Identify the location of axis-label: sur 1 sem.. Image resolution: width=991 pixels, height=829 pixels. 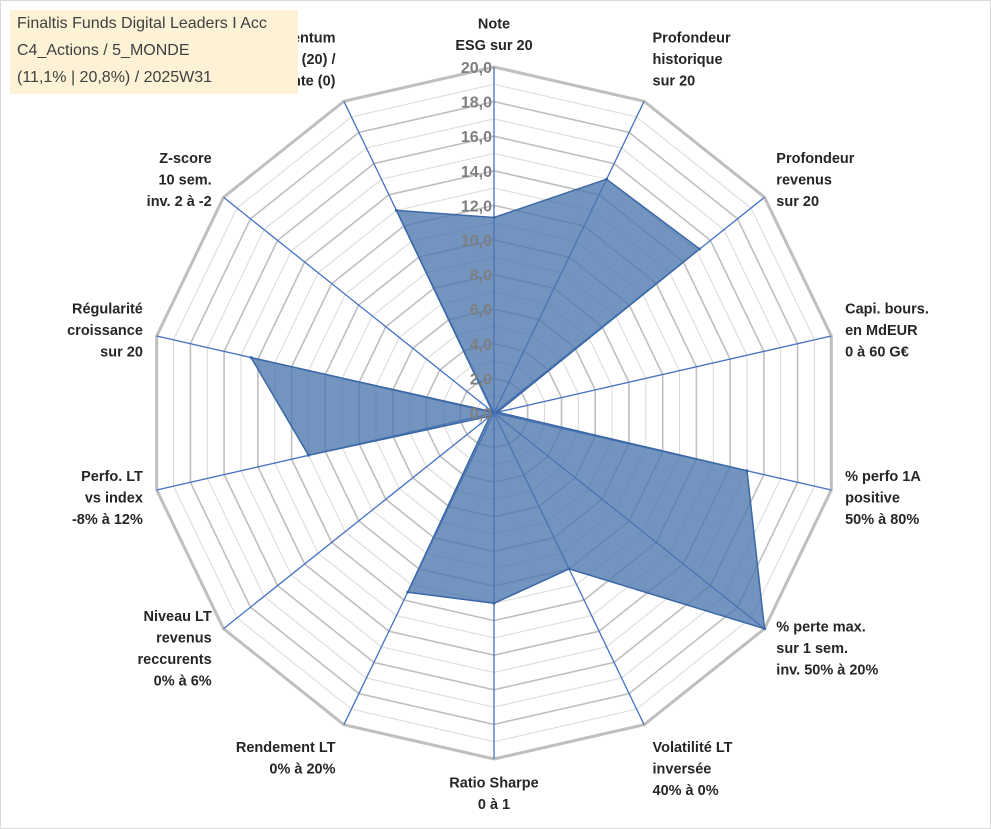
(812, 649).